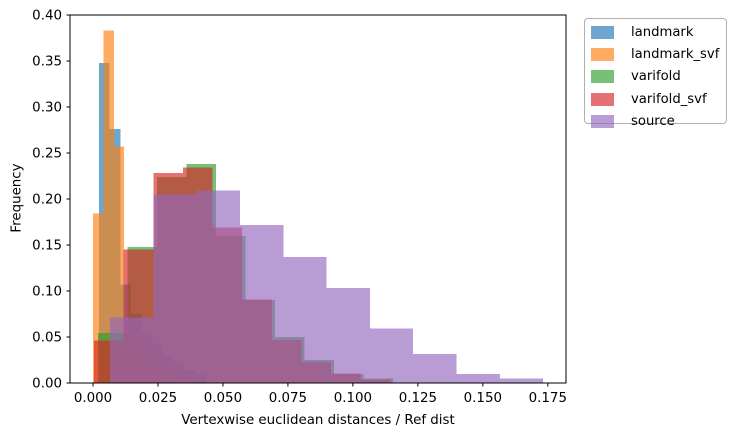 The width and height of the screenshot is (736, 436). Describe the element at coordinates (483, 398) in the screenshot. I see `x-tick-label: 0.150` at that location.